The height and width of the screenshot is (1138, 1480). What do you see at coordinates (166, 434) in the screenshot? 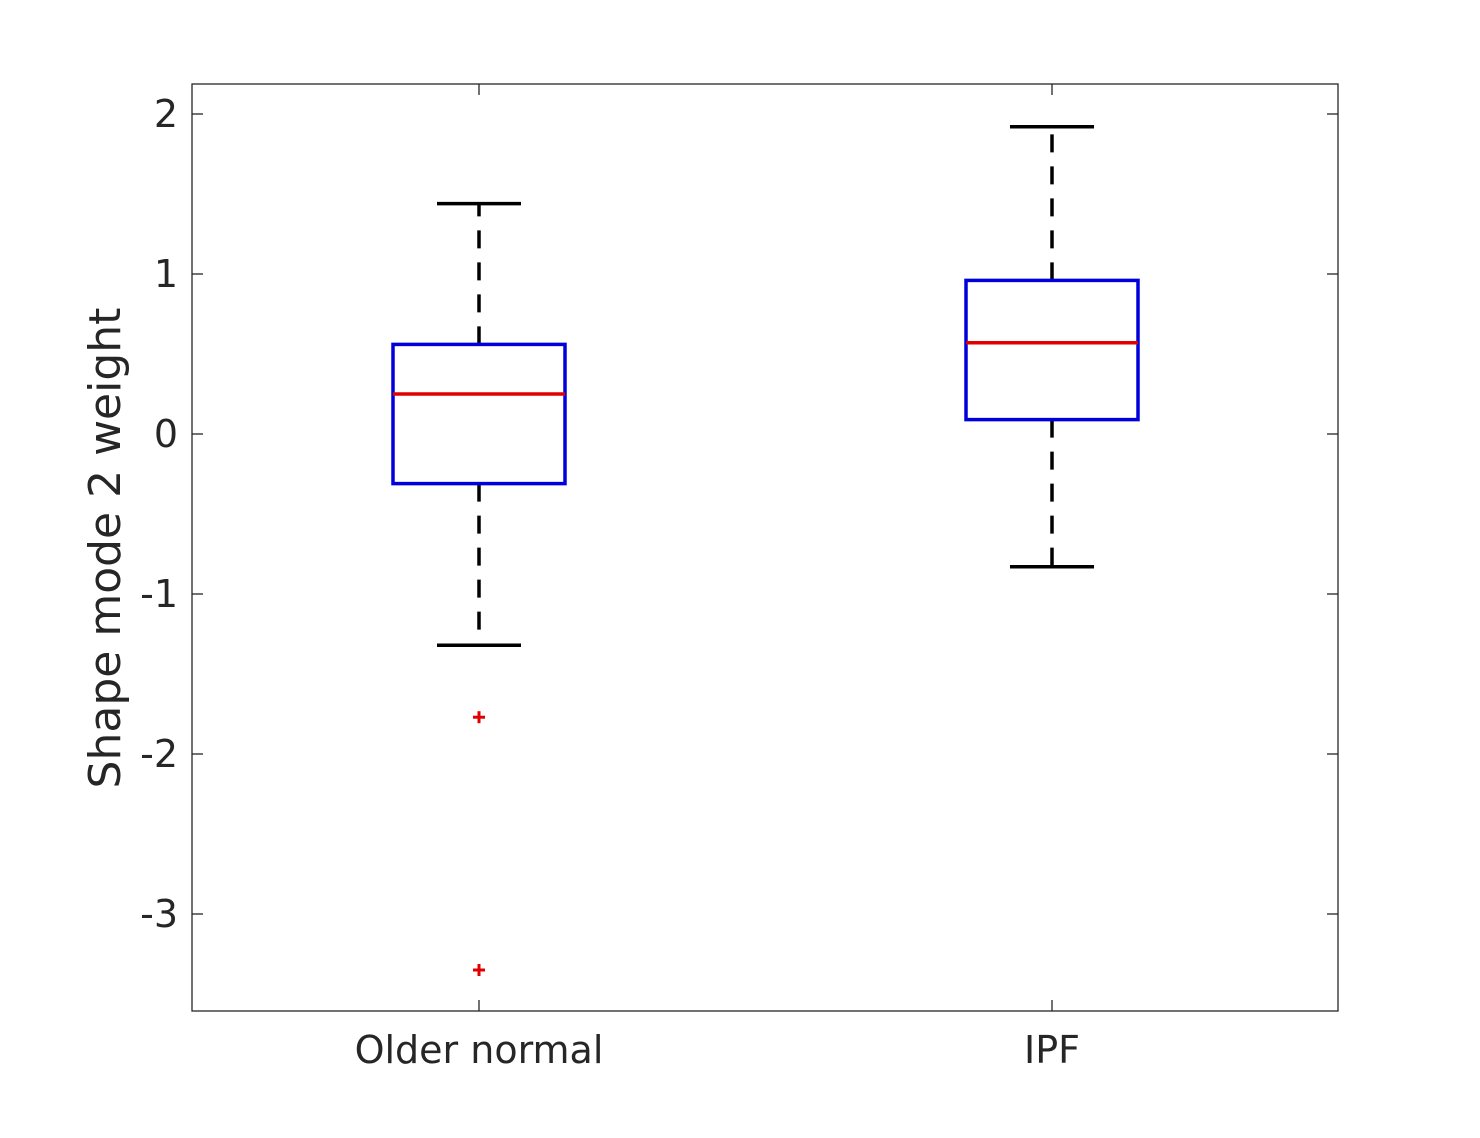
I see `y-tick-label: 0` at bounding box center [166, 434].